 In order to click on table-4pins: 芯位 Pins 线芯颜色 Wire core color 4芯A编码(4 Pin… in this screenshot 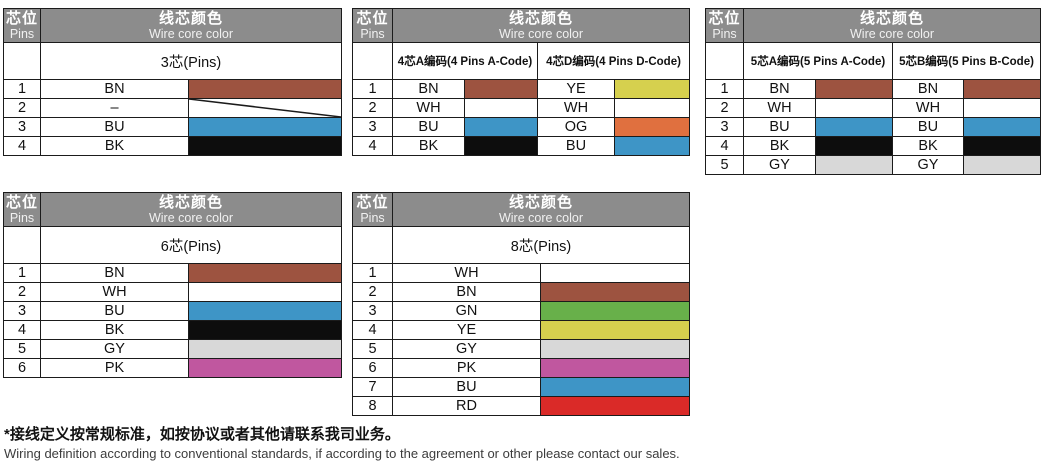, I will do `click(521, 82)`.